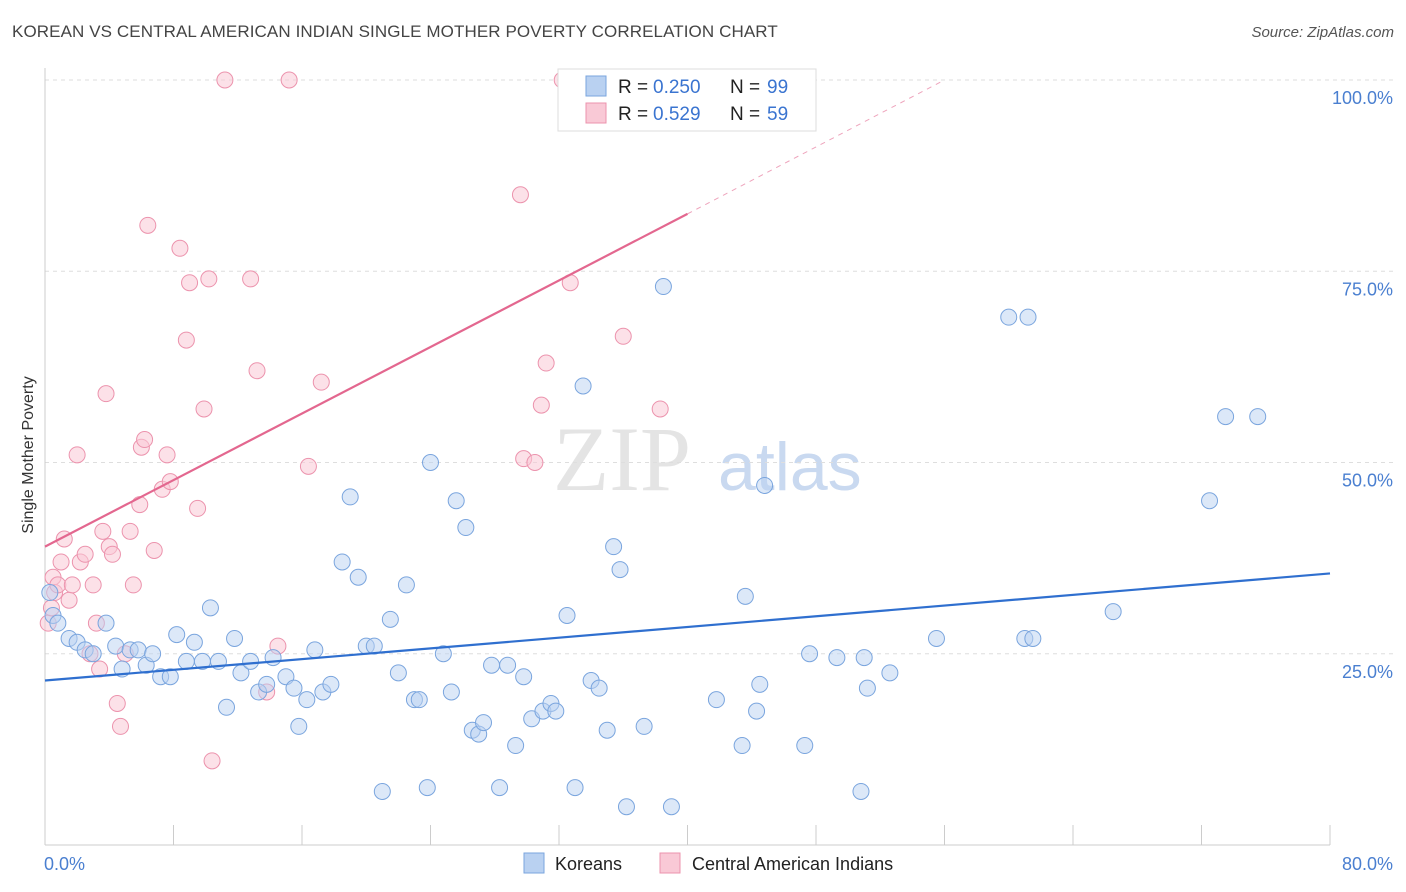 The width and height of the screenshot is (1406, 892). I want to click on koreans-trend-line, so click(687, 627).